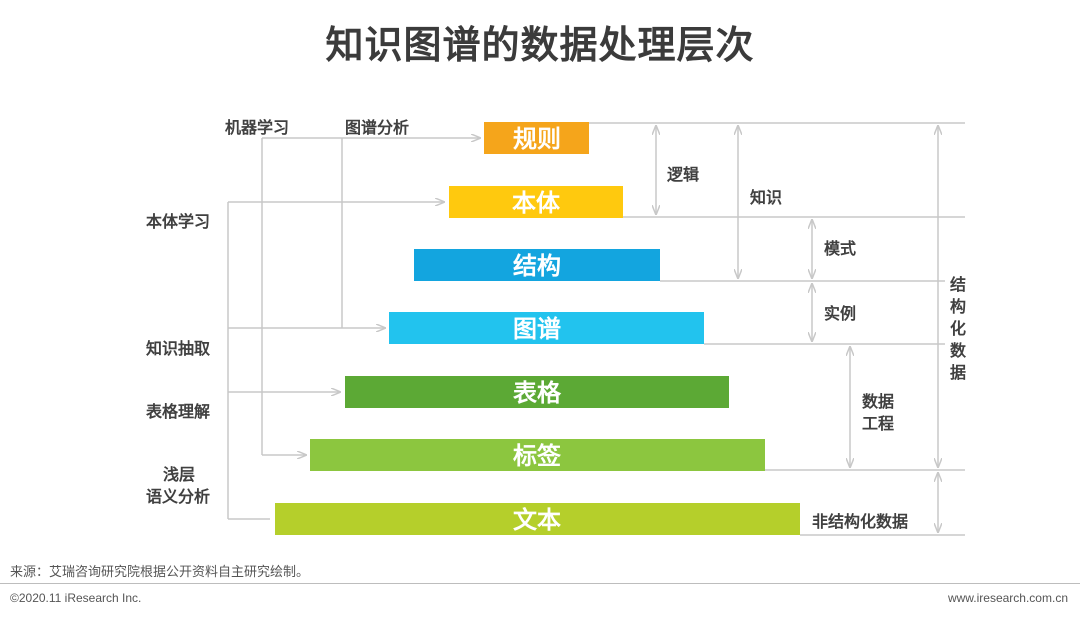 The width and height of the screenshot is (1080, 619). Describe the element at coordinates (958, 372) in the screenshot. I see `svg-text: 据` at that location.